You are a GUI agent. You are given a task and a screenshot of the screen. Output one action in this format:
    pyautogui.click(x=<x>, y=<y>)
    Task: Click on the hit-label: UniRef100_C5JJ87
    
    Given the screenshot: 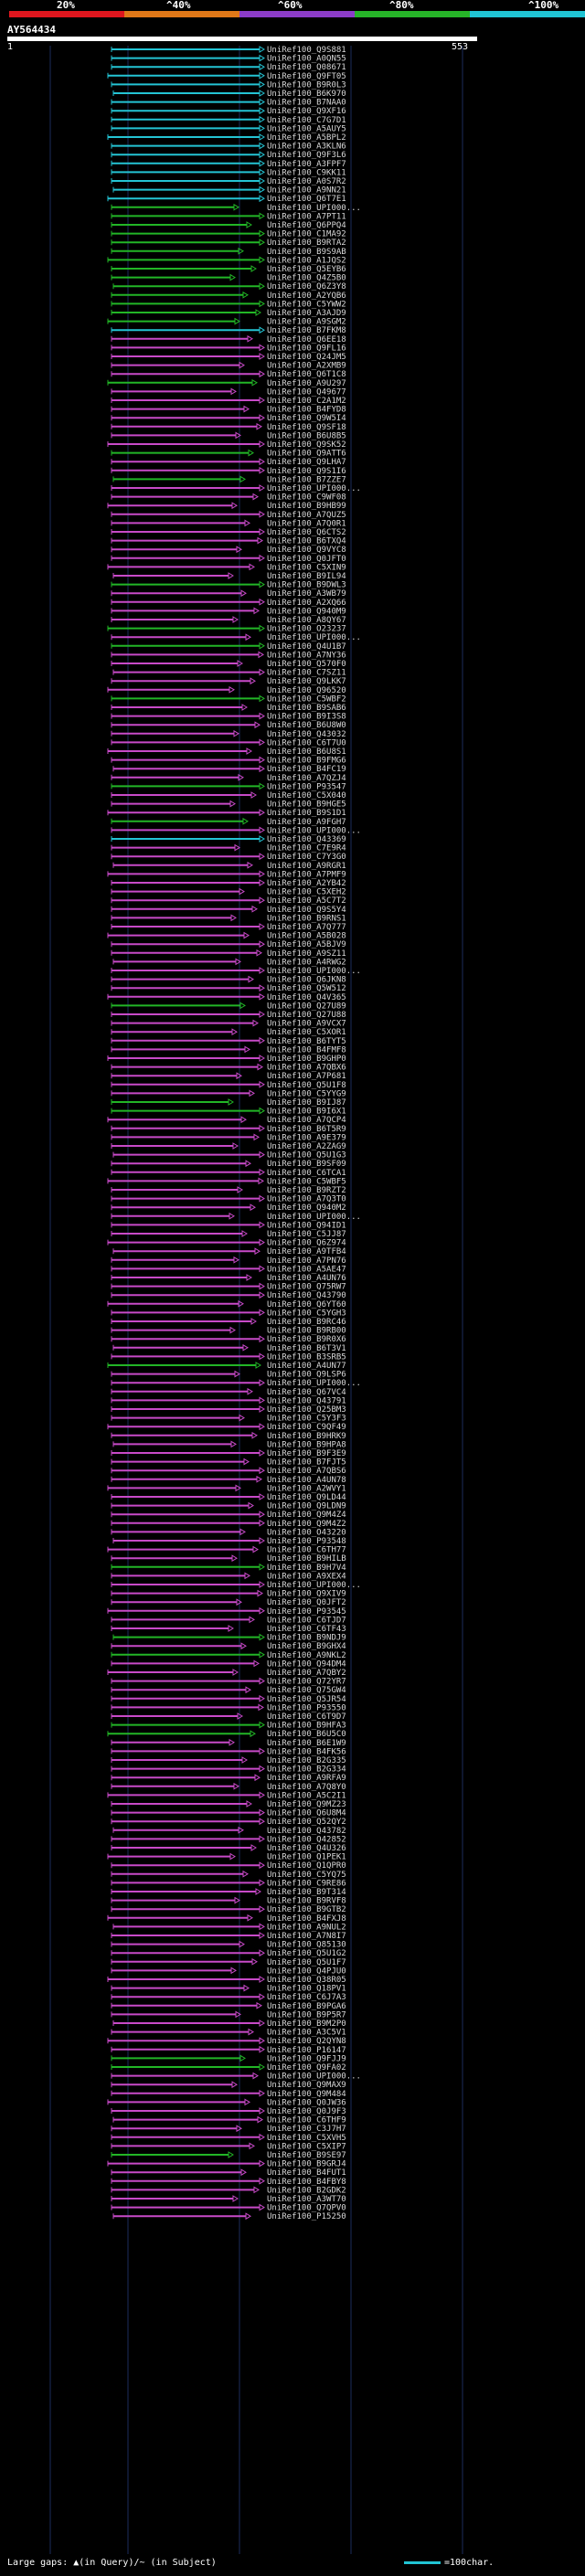 What is the action you would take?
    pyautogui.click(x=307, y=1234)
    